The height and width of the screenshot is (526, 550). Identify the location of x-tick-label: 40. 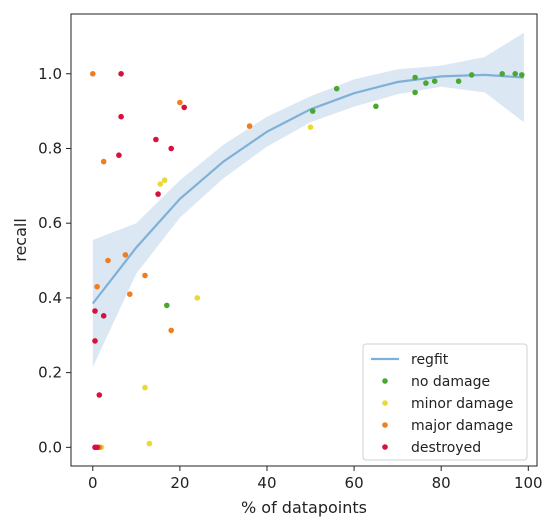
(266, 483).